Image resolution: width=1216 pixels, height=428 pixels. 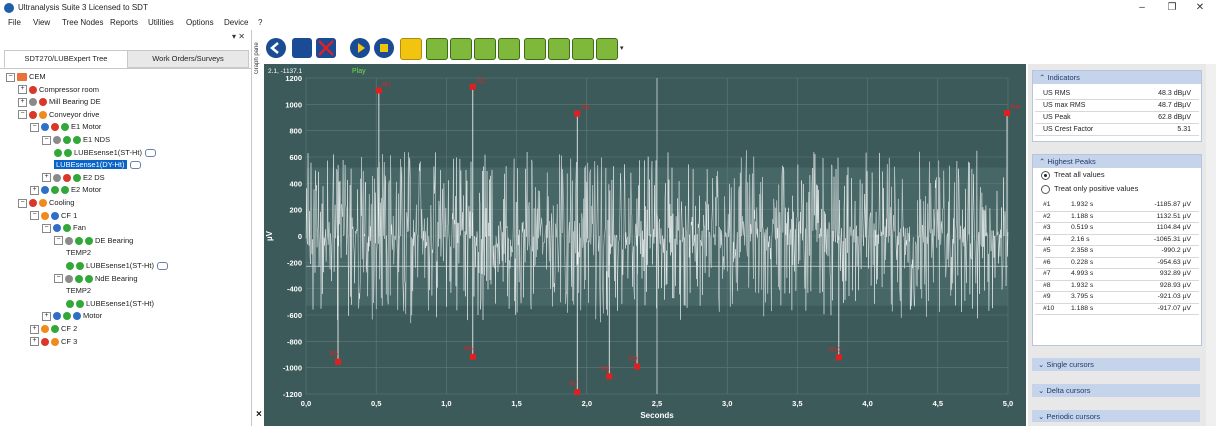 What do you see at coordinates (1116, 390) in the screenshot?
I see `delta-cursors-panel: ⌄ Delta cursors` at bounding box center [1116, 390].